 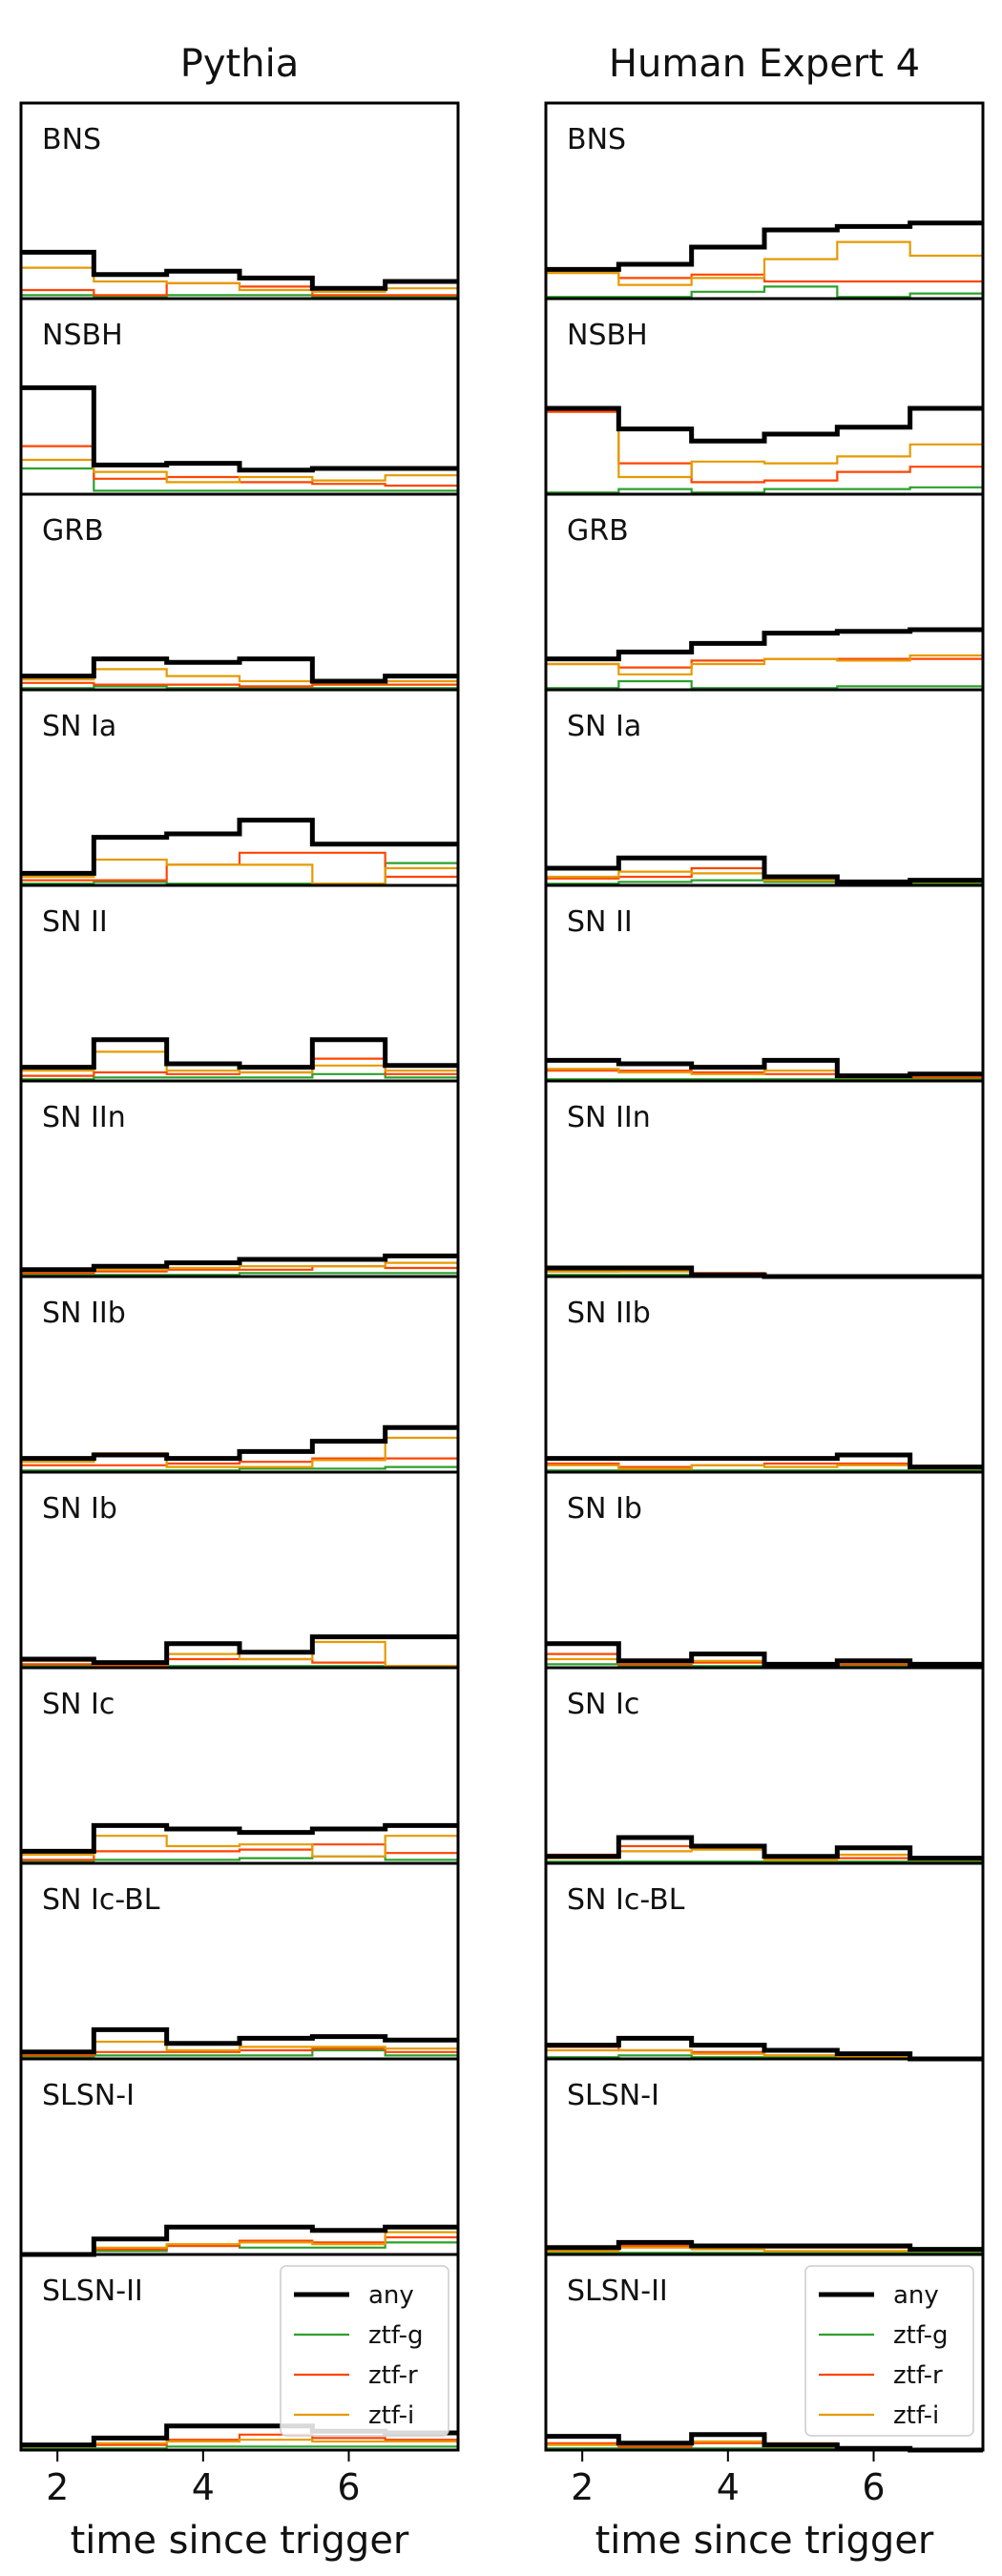 What do you see at coordinates (239, 64) in the screenshot?
I see `column-title-pythia: Pythia` at bounding box center [239, 64].